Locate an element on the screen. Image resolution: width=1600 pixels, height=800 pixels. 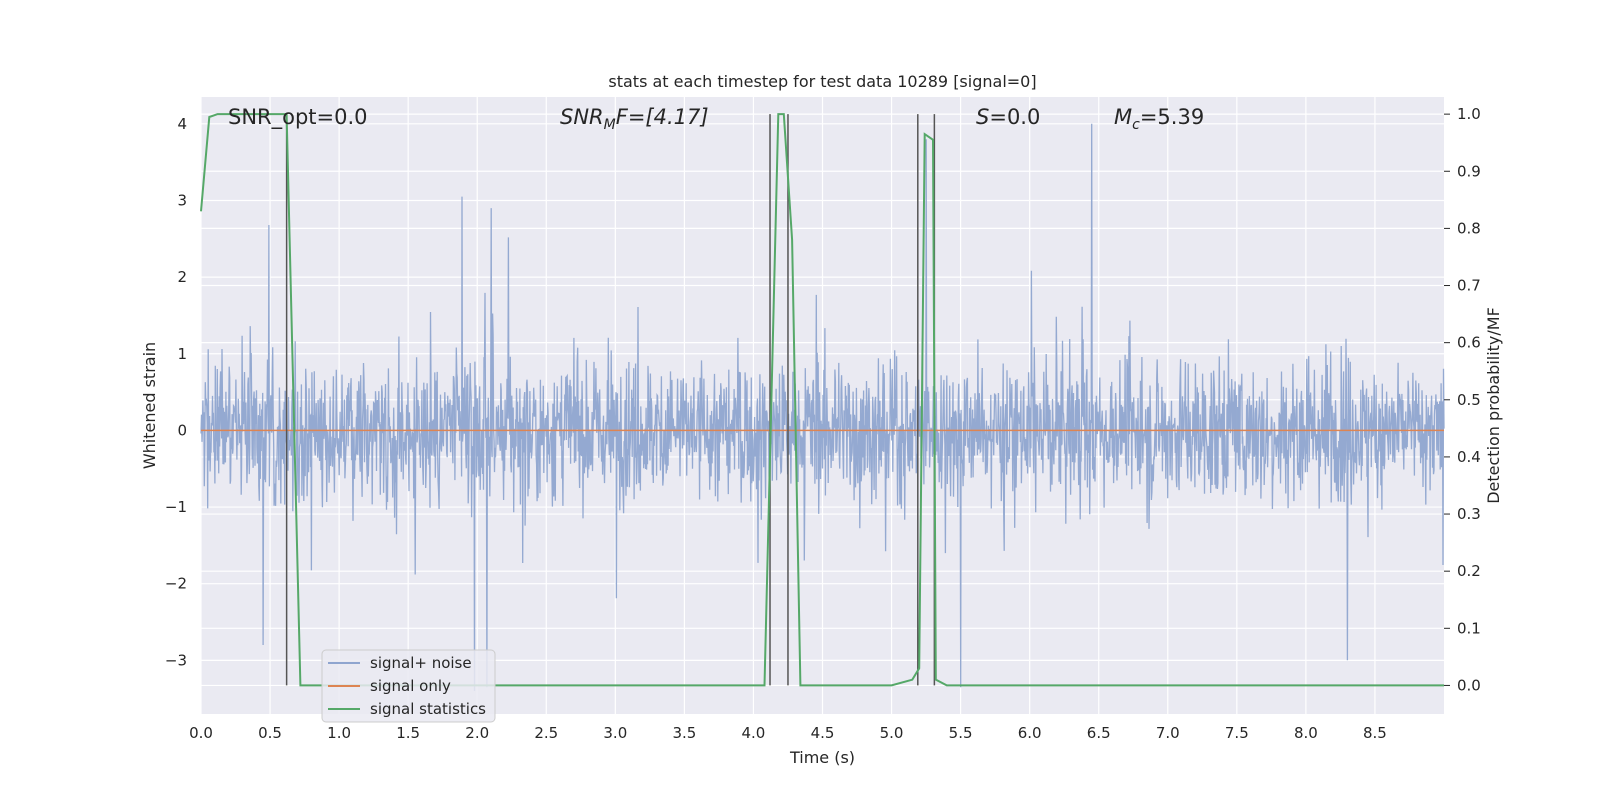
annotation-s: S=0.0 is located at coordinates (1008, 117).